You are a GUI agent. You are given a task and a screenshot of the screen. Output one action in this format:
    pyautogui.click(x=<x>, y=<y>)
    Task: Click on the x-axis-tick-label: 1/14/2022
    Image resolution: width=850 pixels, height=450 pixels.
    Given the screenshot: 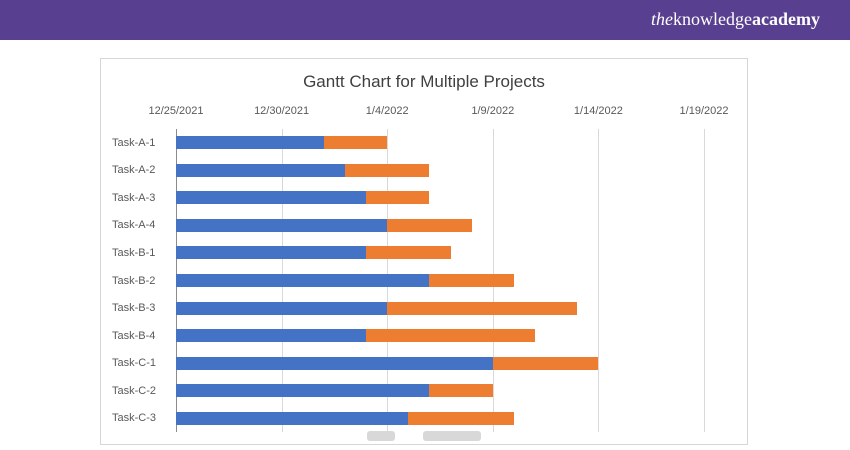 What is the action you would take?
    pyautogui.click(x=598, y=111)
    